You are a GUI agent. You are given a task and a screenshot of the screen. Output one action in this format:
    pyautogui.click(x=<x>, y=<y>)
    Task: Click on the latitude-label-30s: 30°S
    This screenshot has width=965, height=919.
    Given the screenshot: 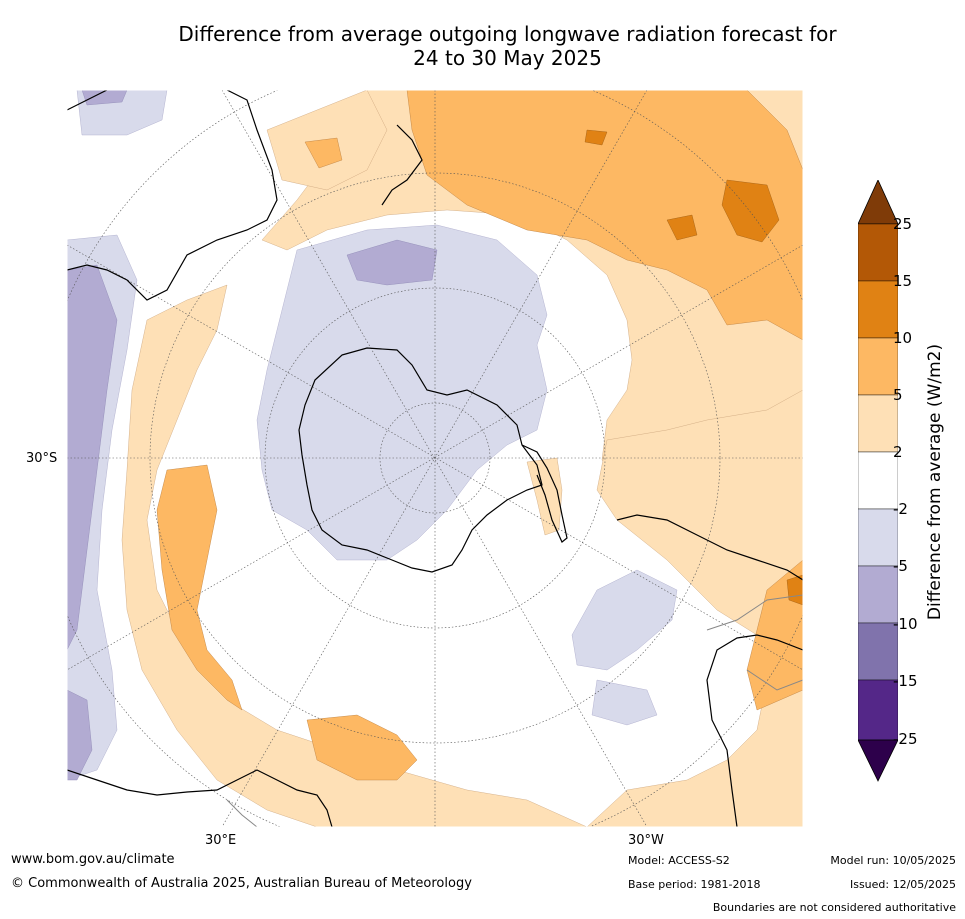 What is the action you would take?
    pyautogui.click(x=42, y=458)
    